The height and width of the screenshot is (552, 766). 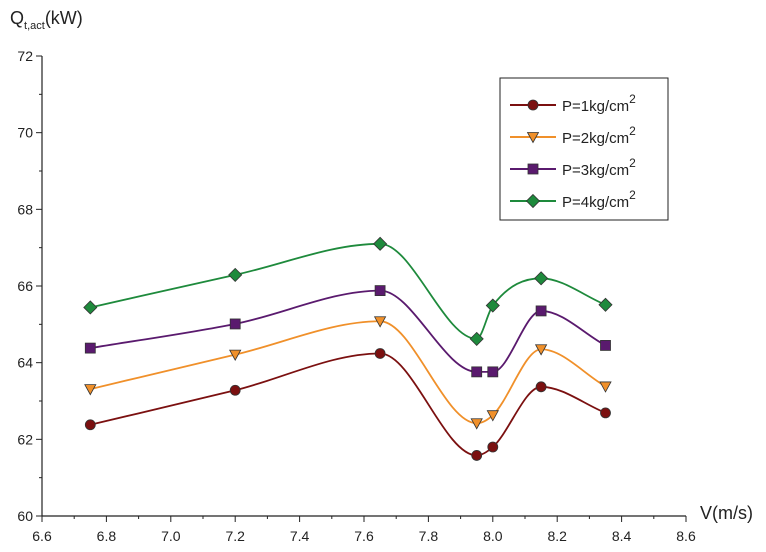 I want to click on x-tick-label: 8.2, so click(x=557, y=536).